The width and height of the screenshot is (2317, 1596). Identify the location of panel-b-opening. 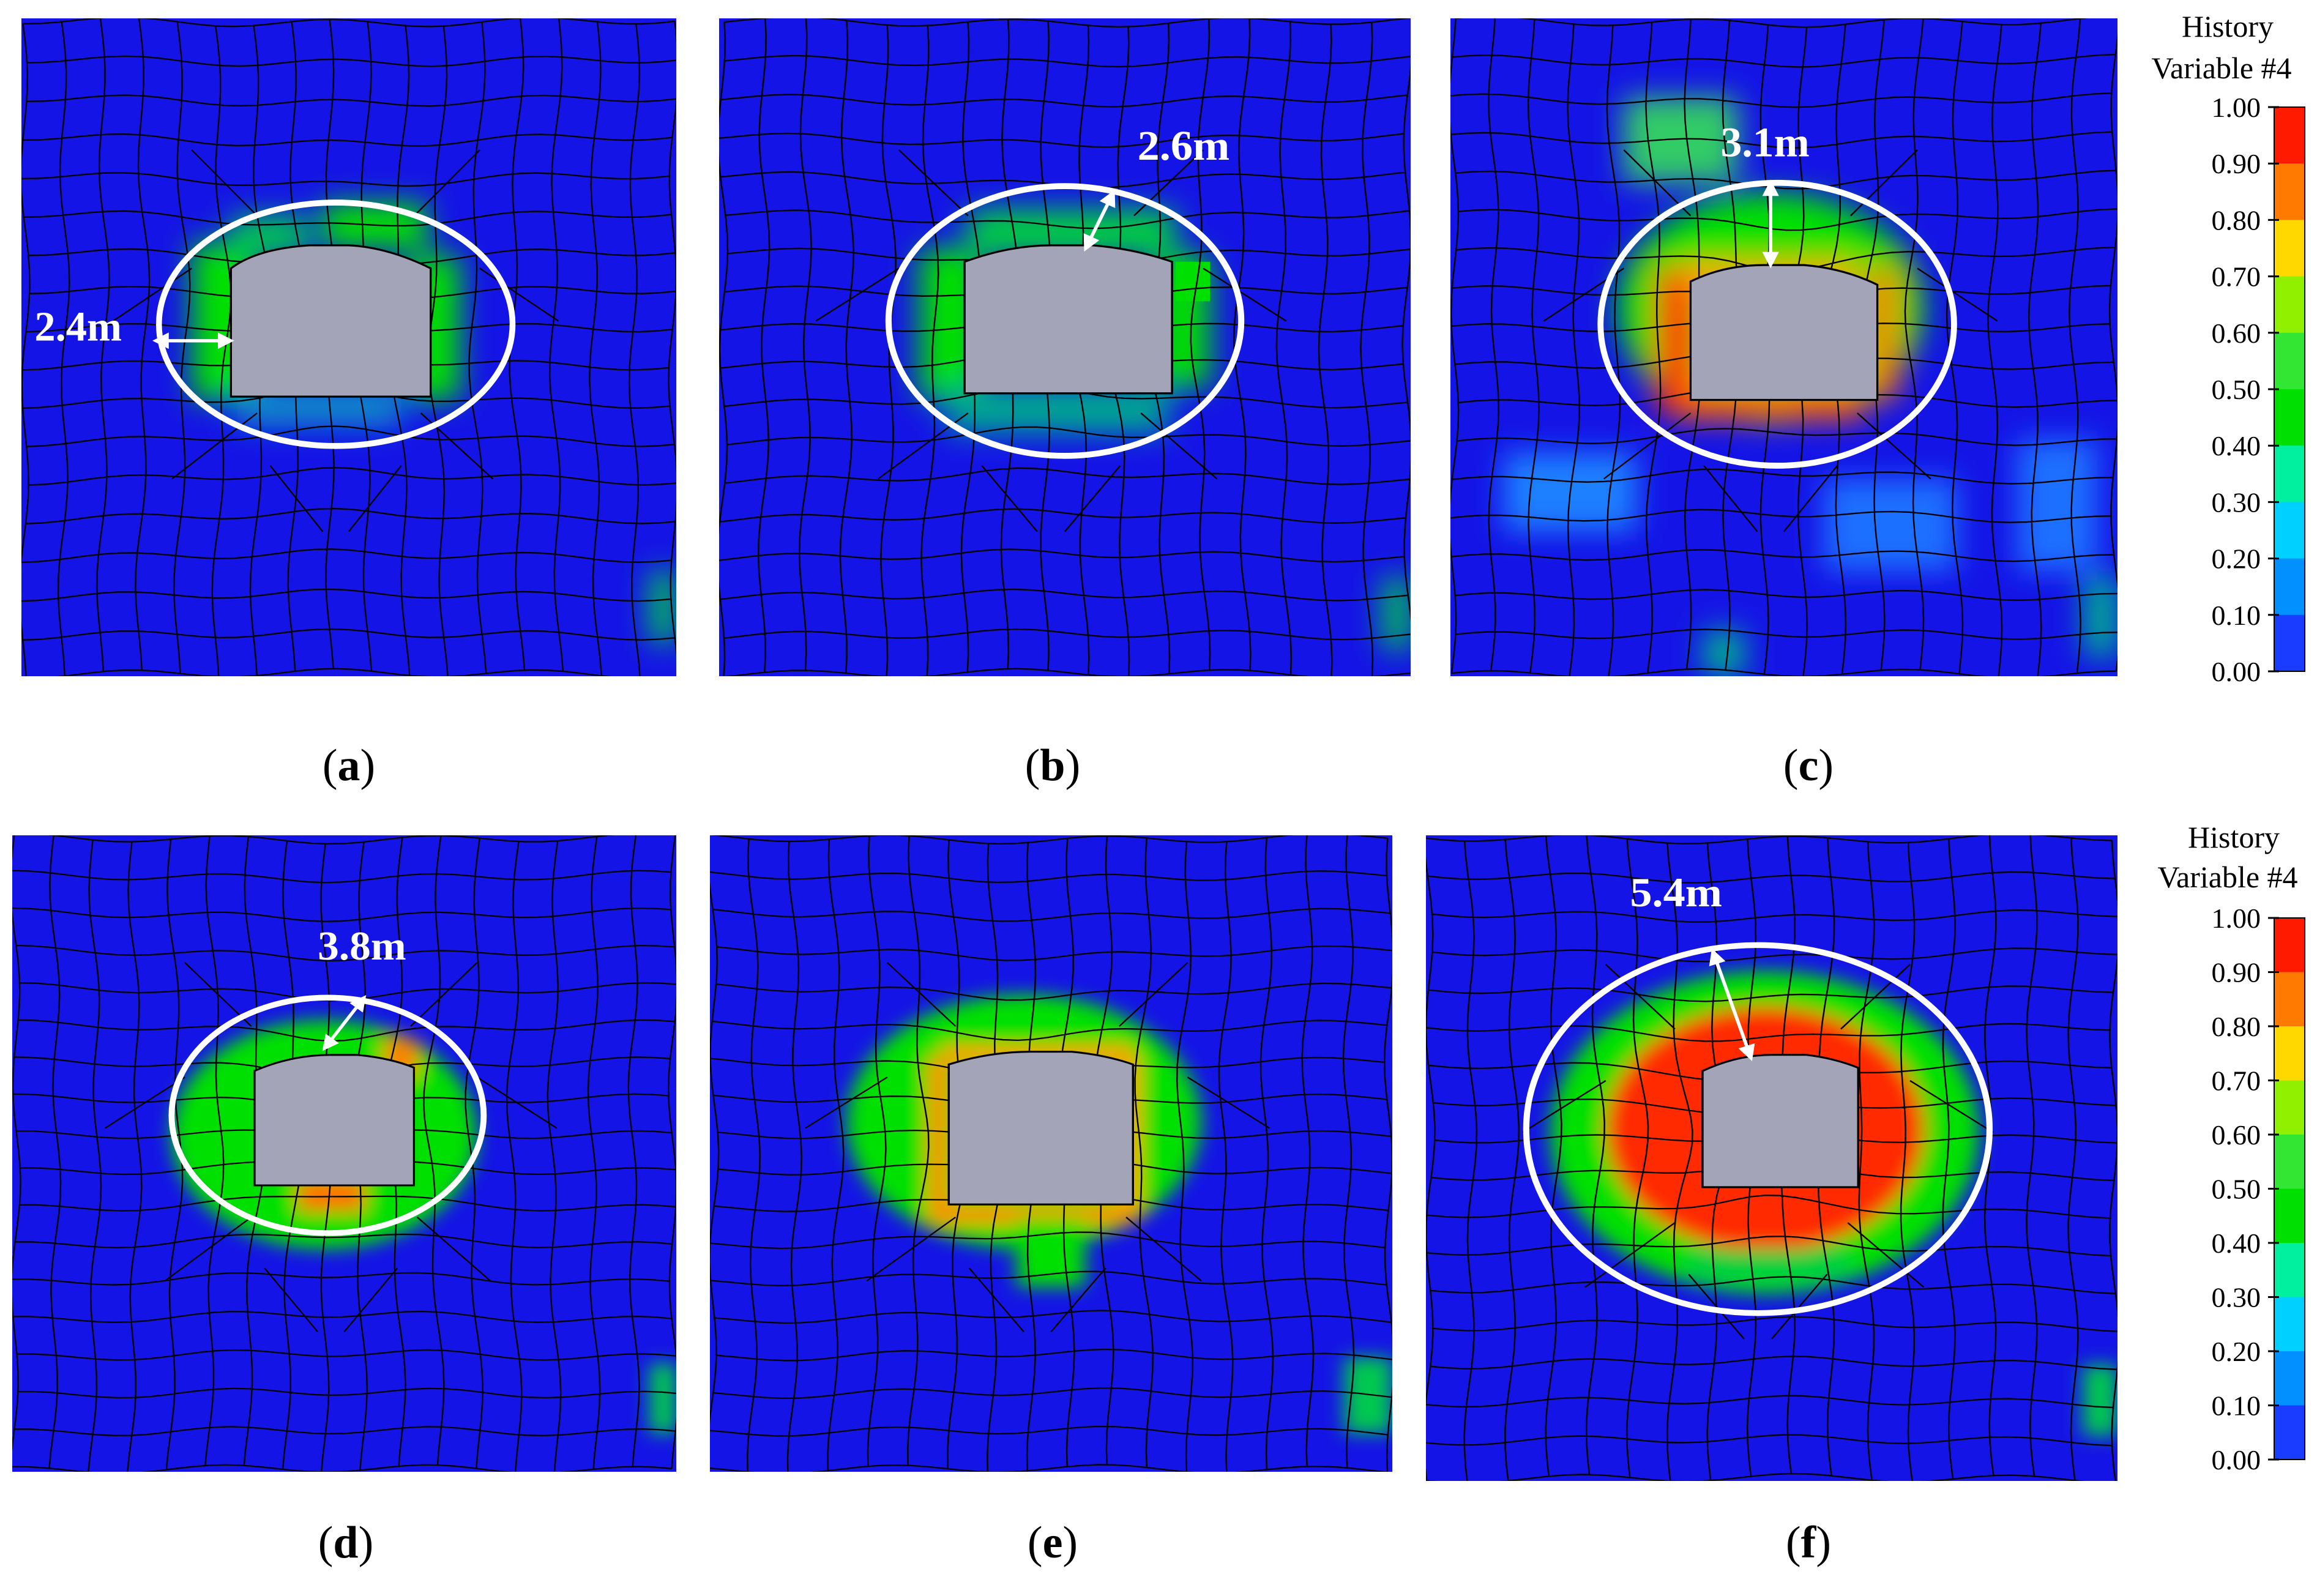
(1068, 319).